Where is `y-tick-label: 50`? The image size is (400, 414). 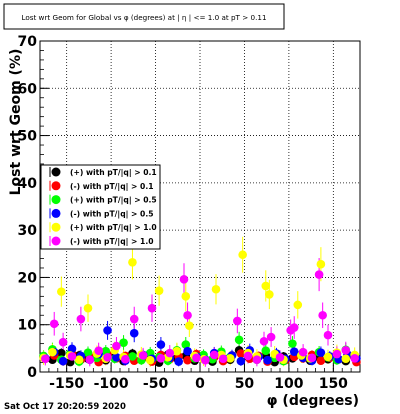
y-tick-label: 50 is located at coordinates (28, 137).